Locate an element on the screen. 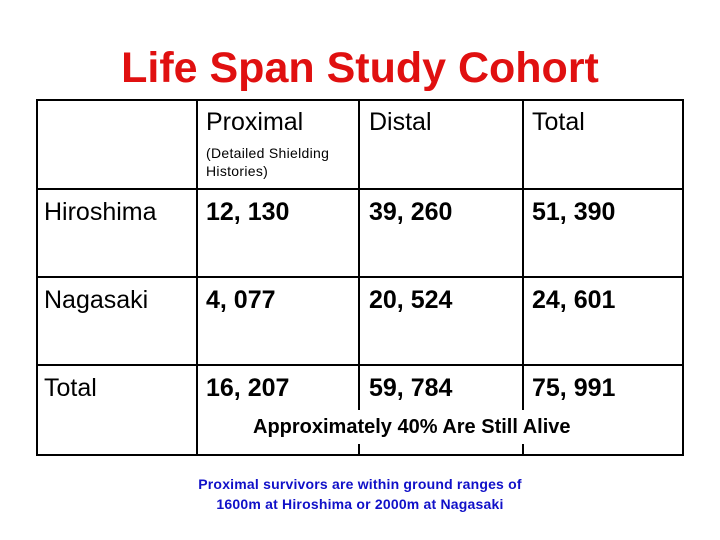  row-label-hiroshima: Hiroshima is located at coordinates (100, 212).